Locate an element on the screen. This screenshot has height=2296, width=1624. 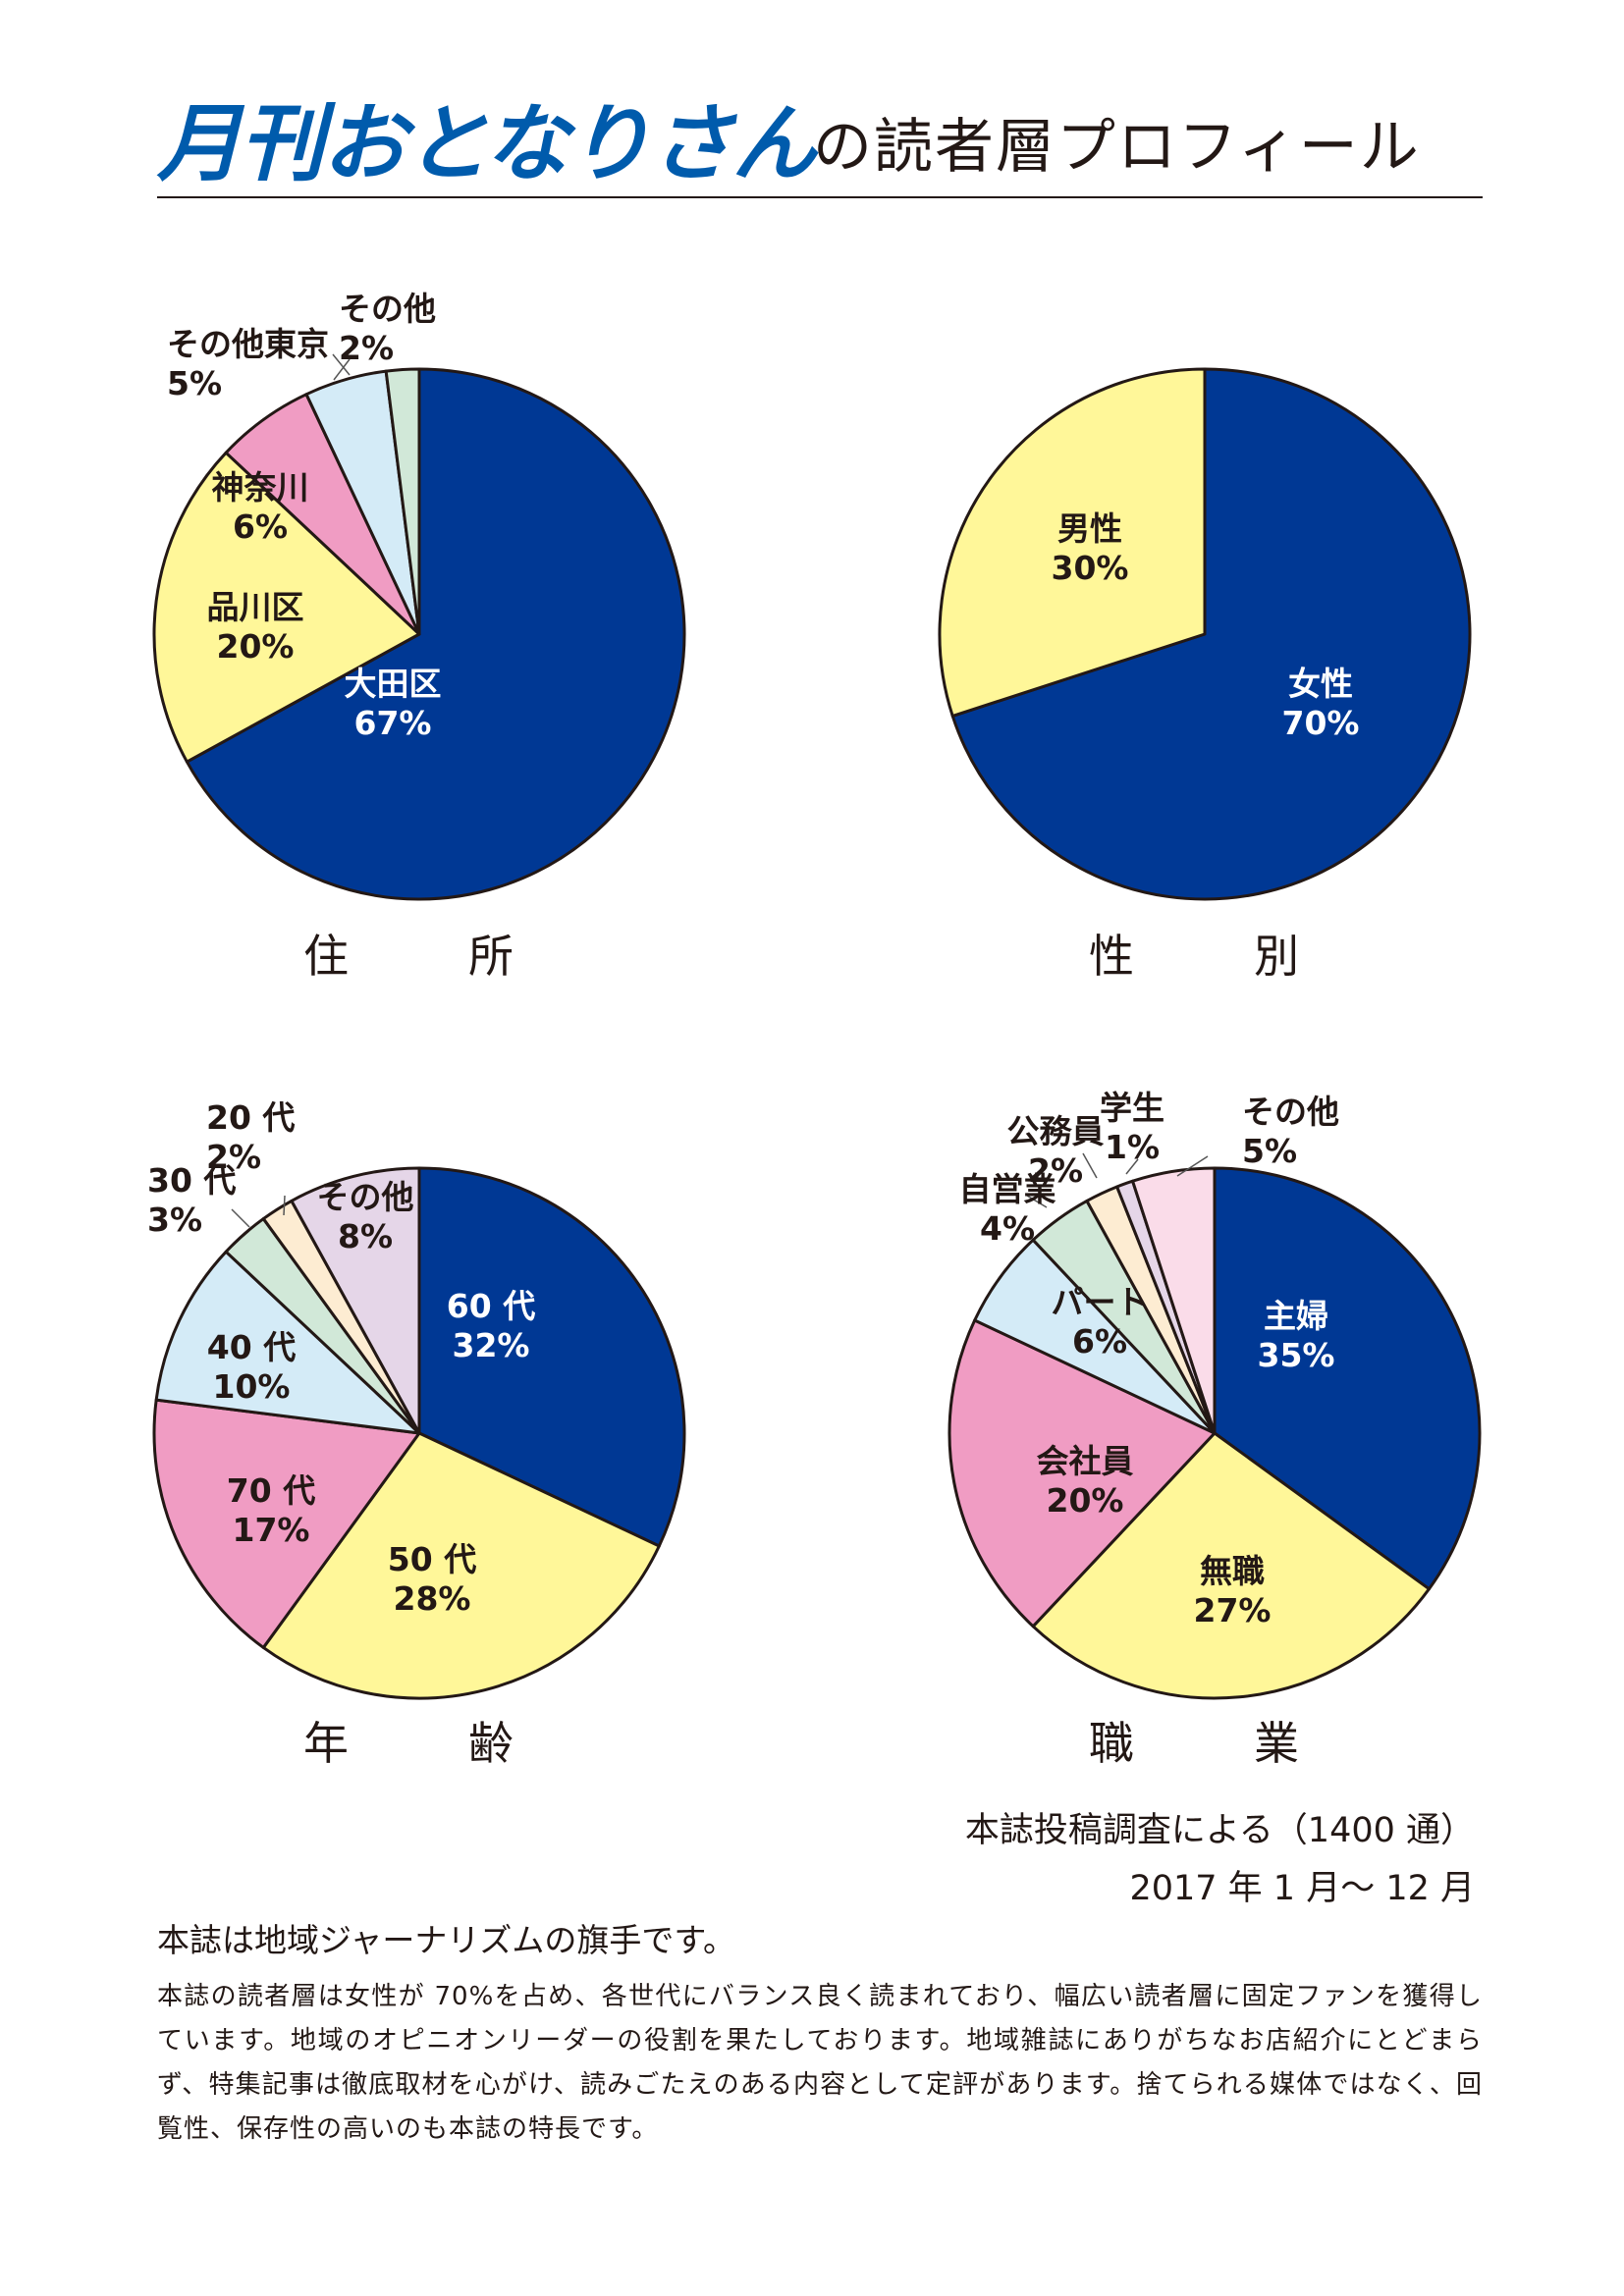
age-chart-title: 年 齢 is located at coordinates (427, 1743).